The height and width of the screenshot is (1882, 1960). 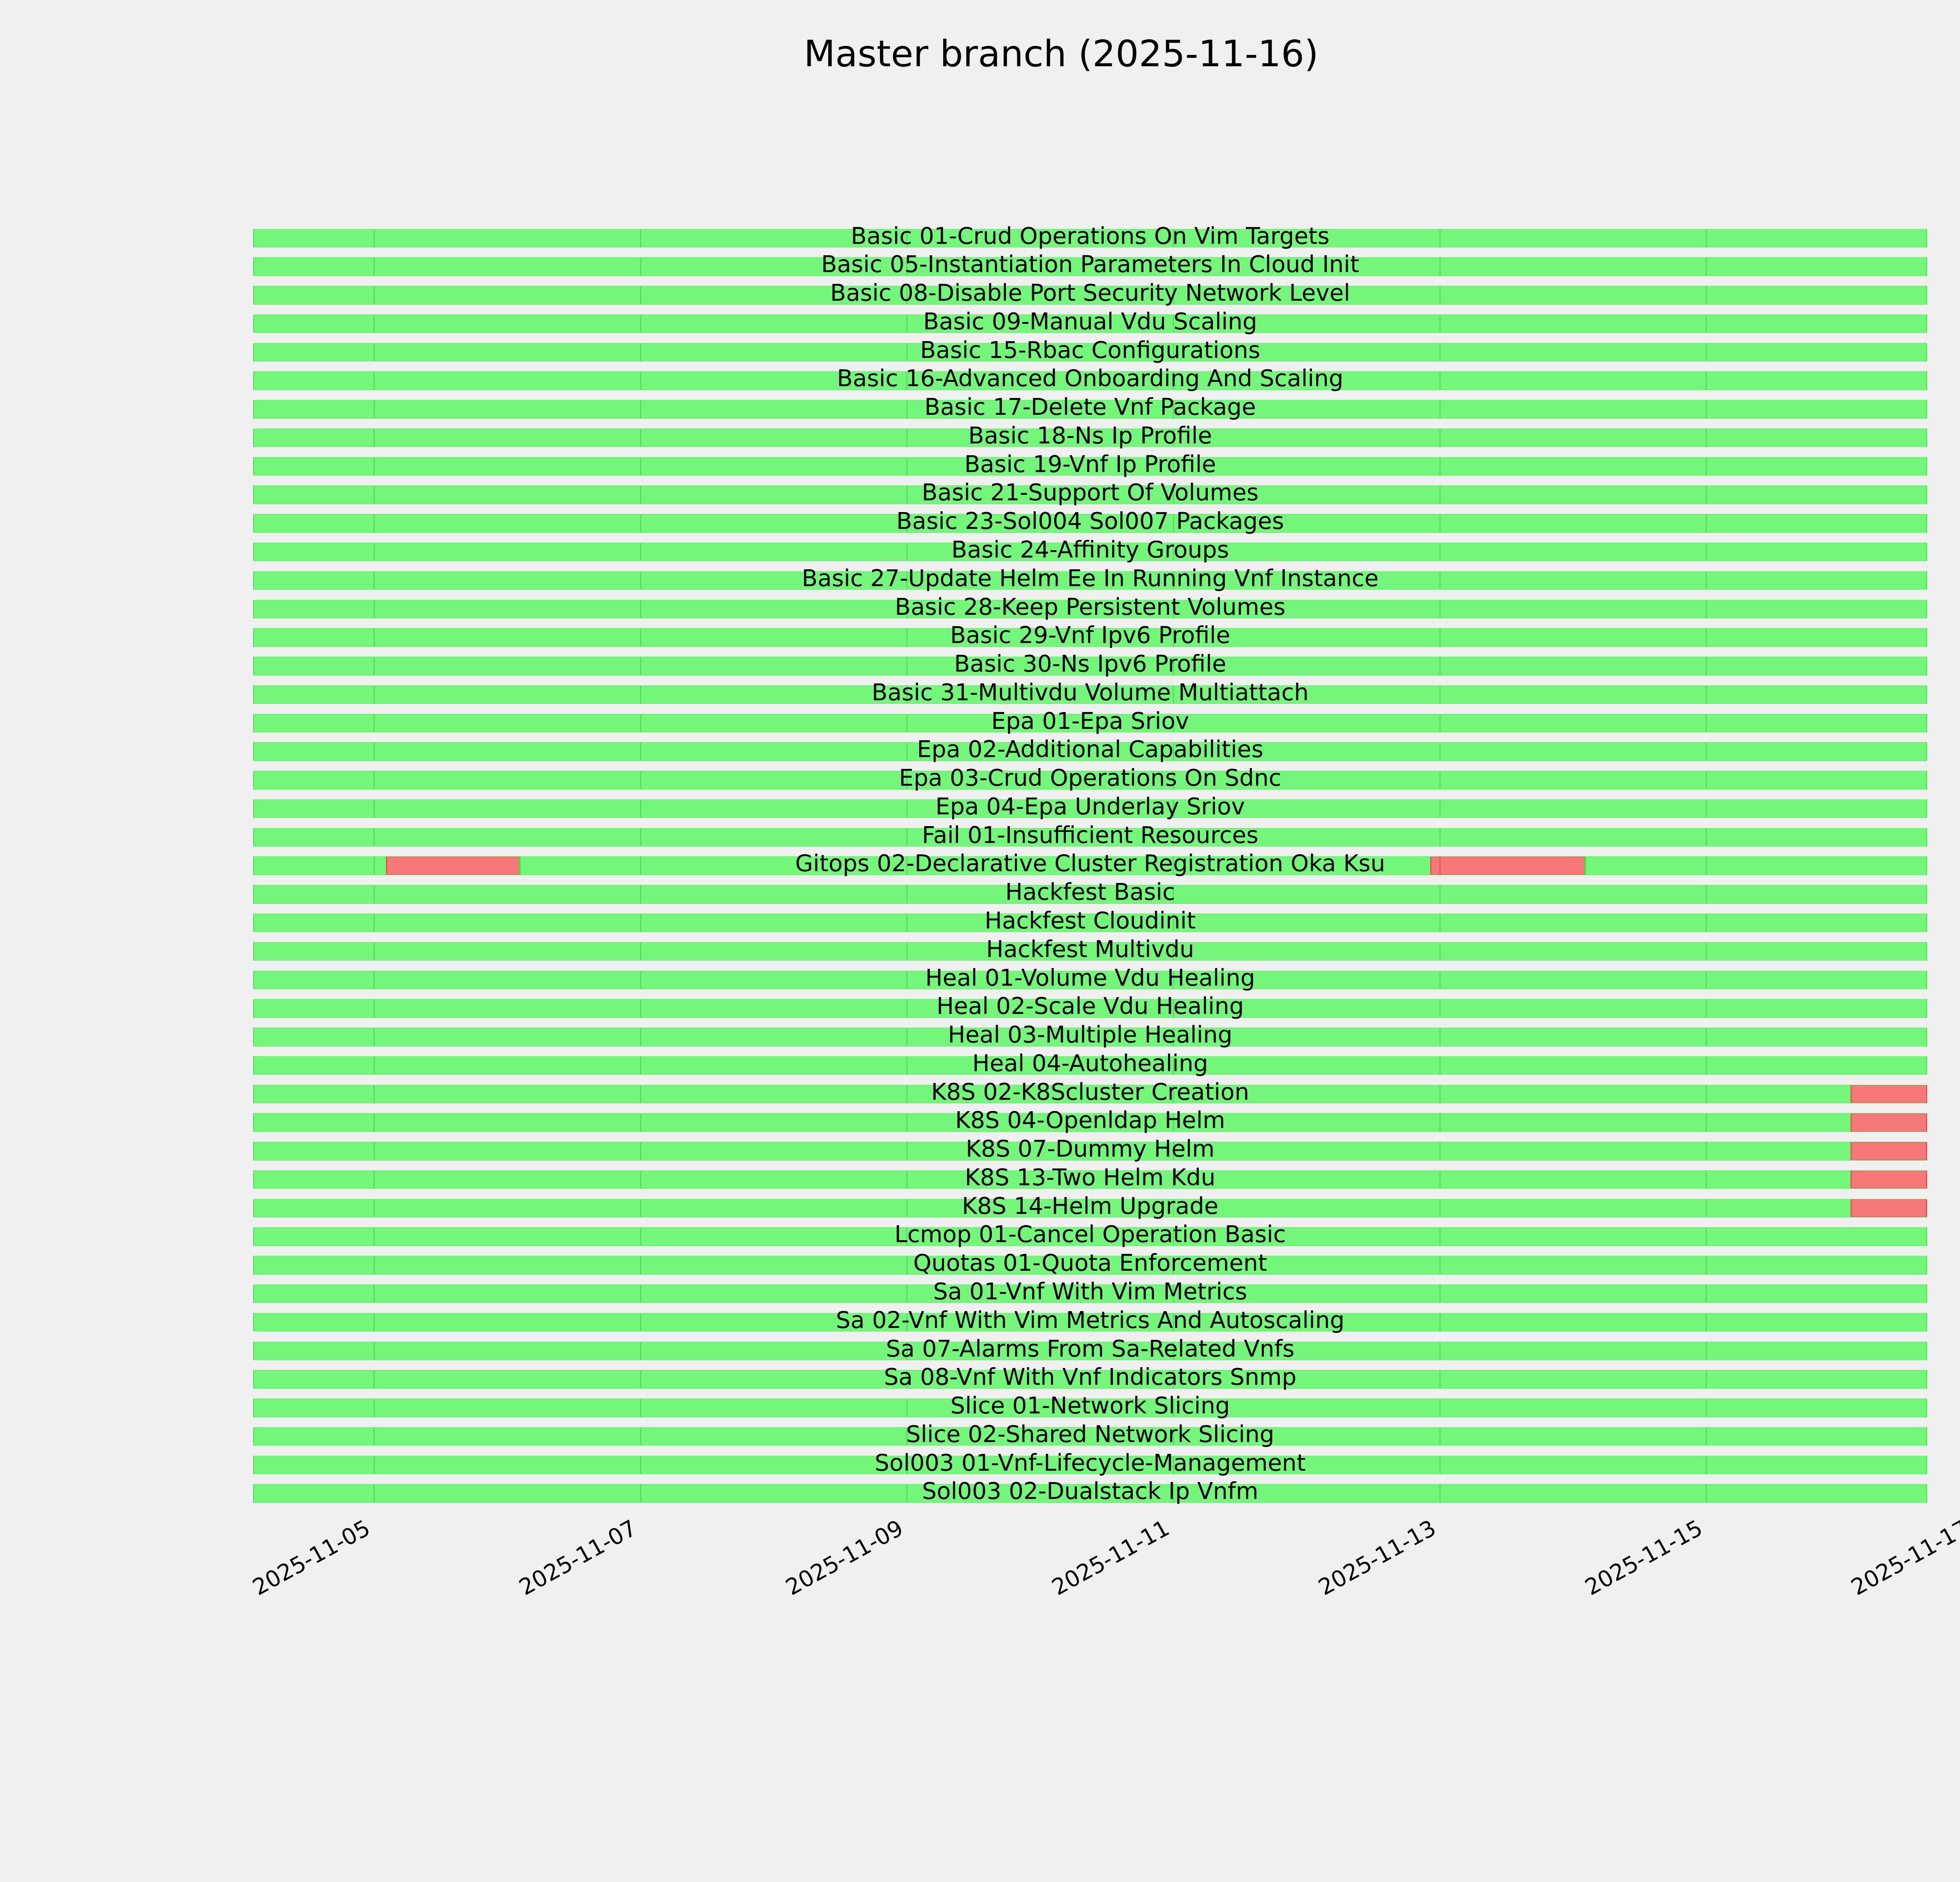 What do you see at coordinates (1061, 54) in the screenshot?
I see `chart-title: Master branch (2025-11-16)` at bounding box center [1061, 54].